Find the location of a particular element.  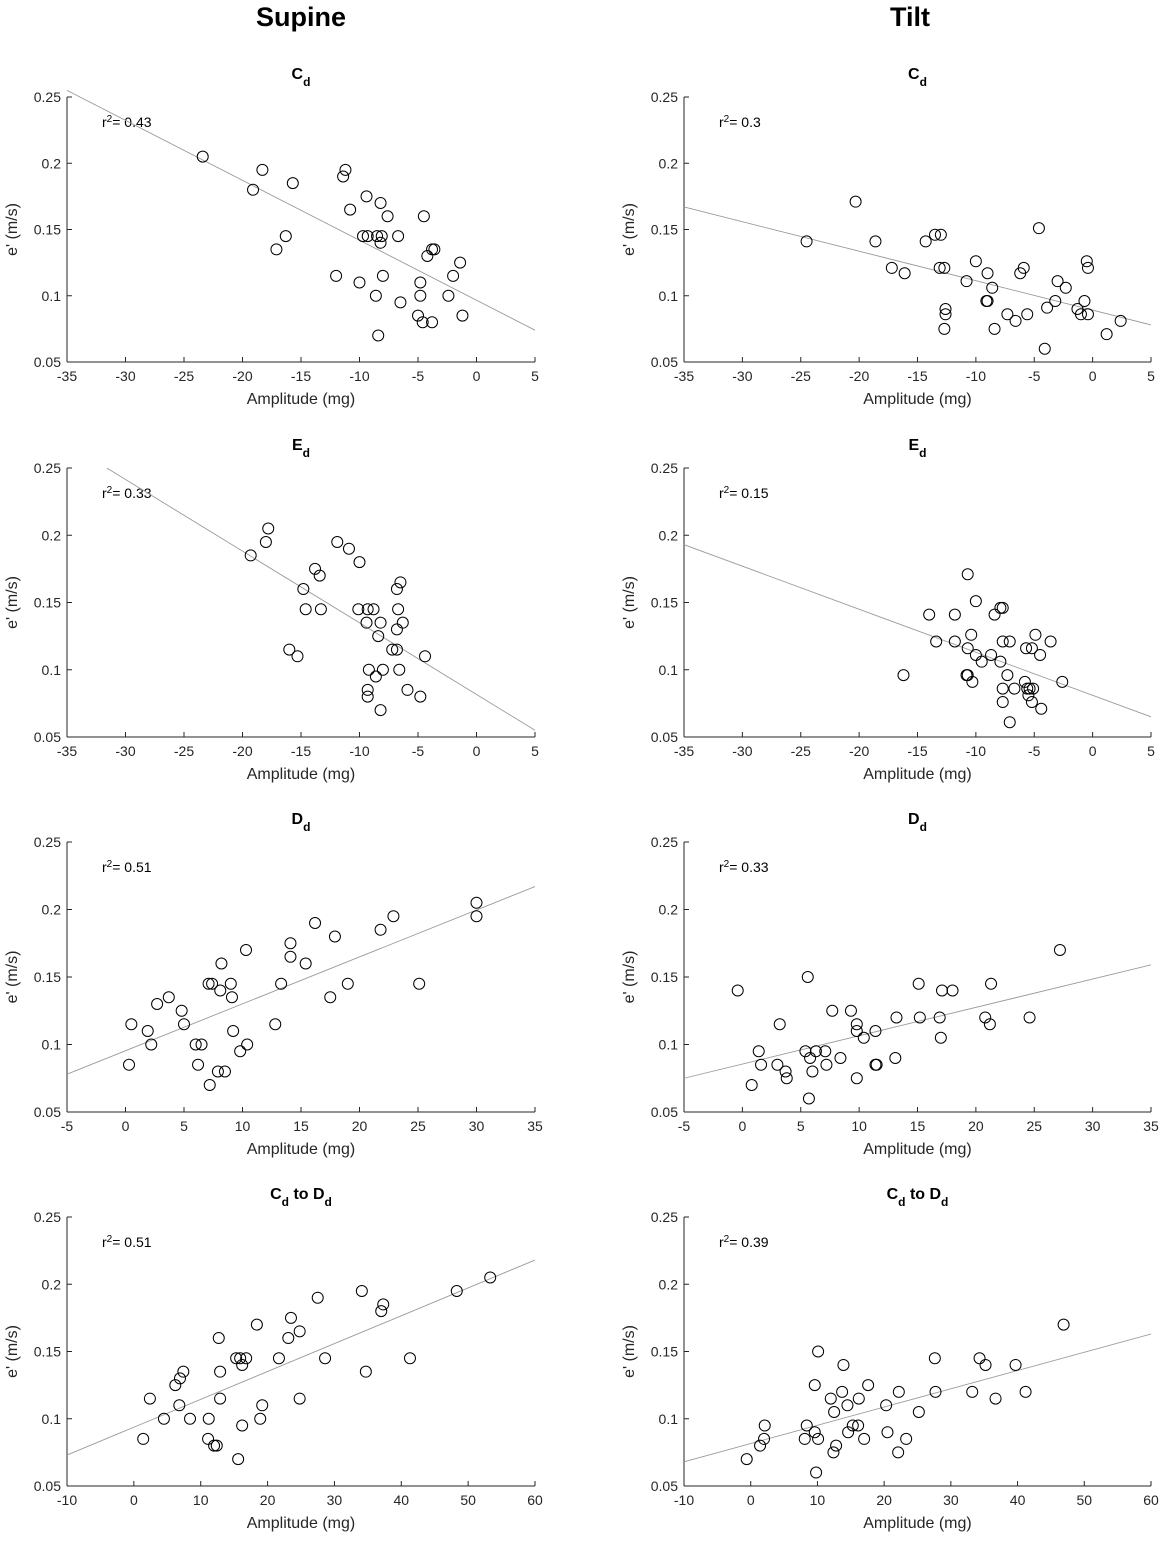

x-tick-label: -15 is located at coordinates (917, 376).